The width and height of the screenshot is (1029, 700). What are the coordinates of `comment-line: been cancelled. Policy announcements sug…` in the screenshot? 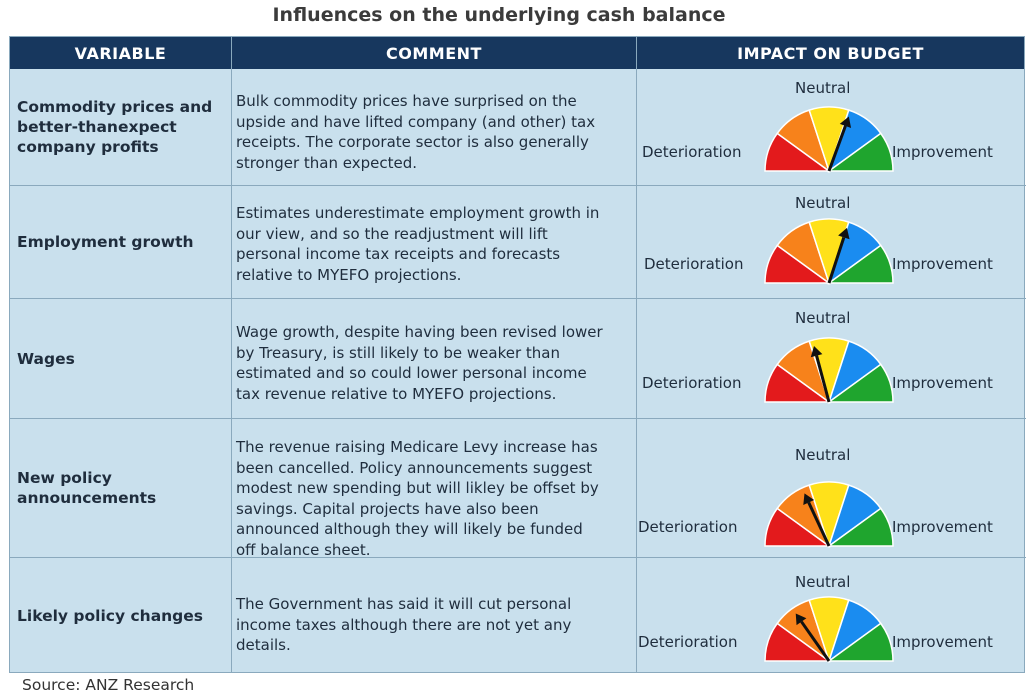 It's located at (414, 467).